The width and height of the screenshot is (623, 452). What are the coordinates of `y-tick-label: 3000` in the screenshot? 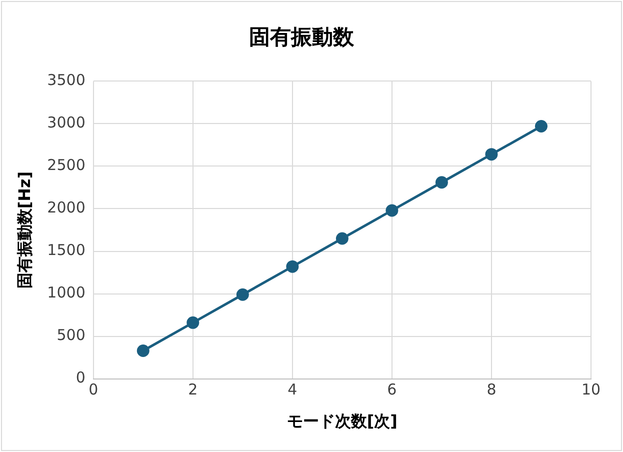 It's located at (66, 123).